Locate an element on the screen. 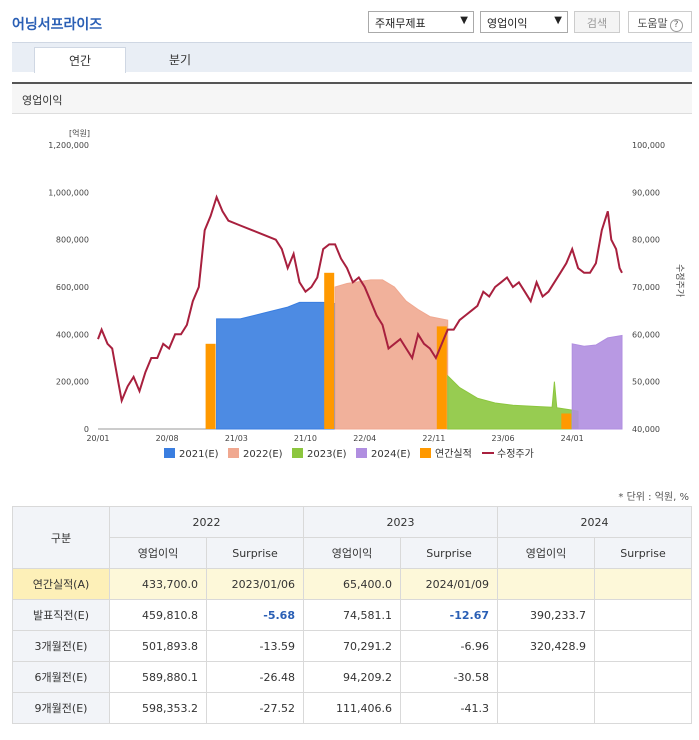 The width and height of the screenshot is (699, 740). header: 어닝서프라이즈 주재무제표 ▼ 영업이익 ▼ 검색 도움말? is located at coordinates (349, 21).